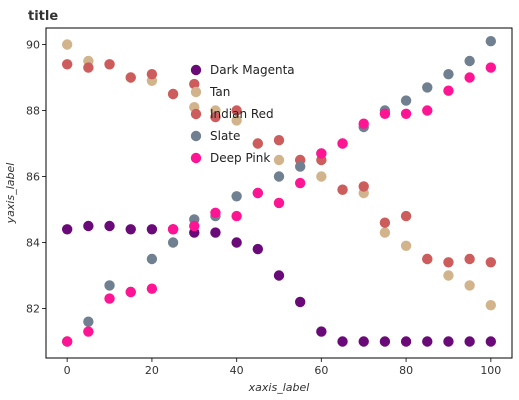 This screenshot has width=519, height=400. What do you see at coordinates (225, 136) in the screenshot?
I see `legend-label-slate: Slate` at bounding box center [225, 136].